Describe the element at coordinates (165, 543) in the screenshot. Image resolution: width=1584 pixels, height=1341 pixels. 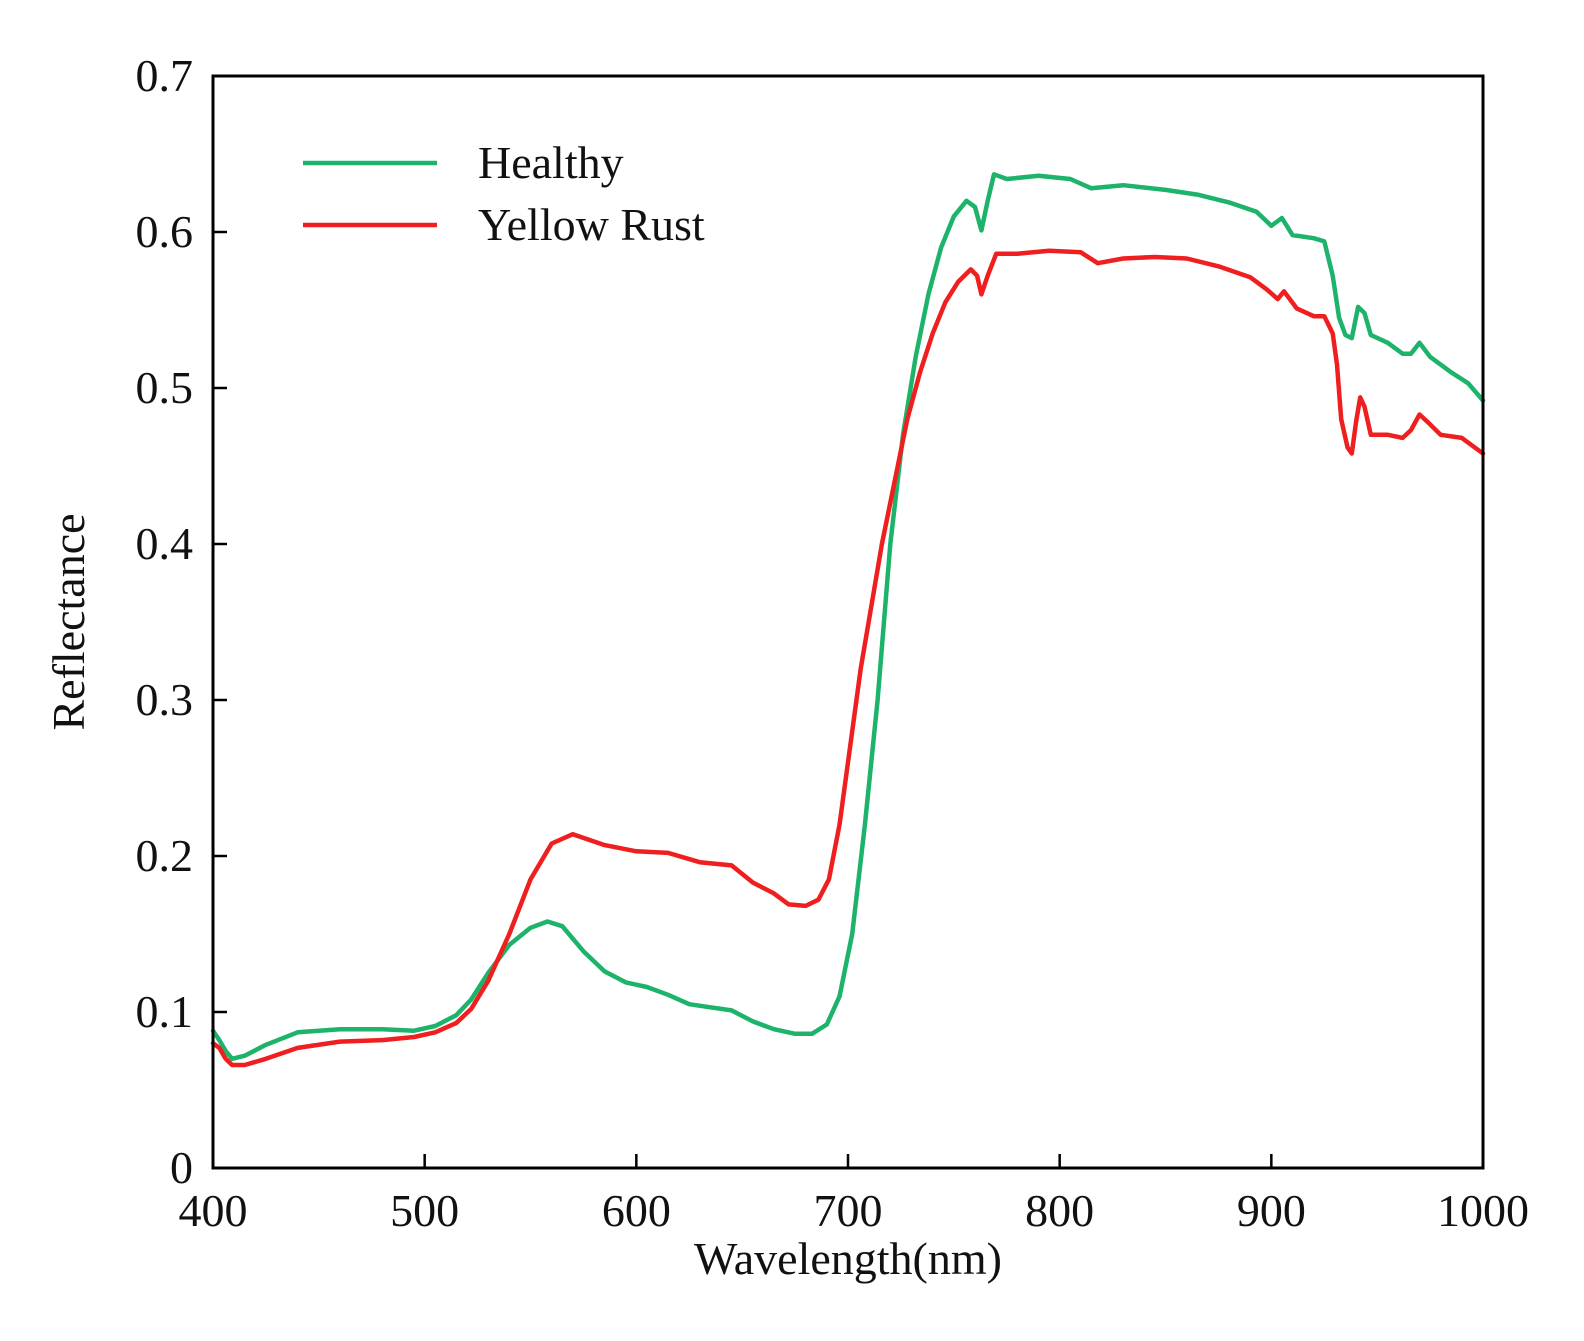
I see `y-tick-label: 0.4` at that location.